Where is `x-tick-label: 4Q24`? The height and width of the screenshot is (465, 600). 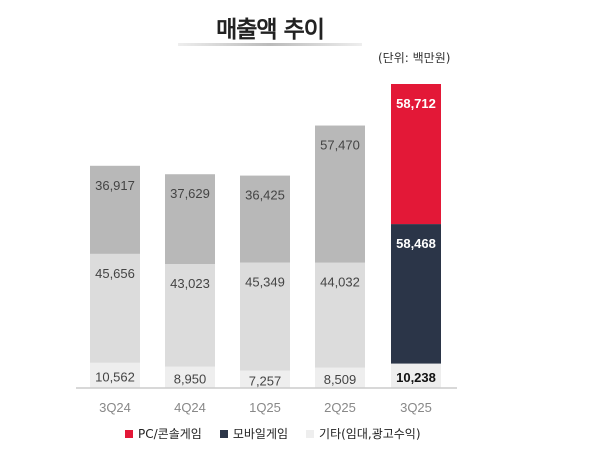
x-tick-label: 4Q24 is located at coordinates (190, 407).